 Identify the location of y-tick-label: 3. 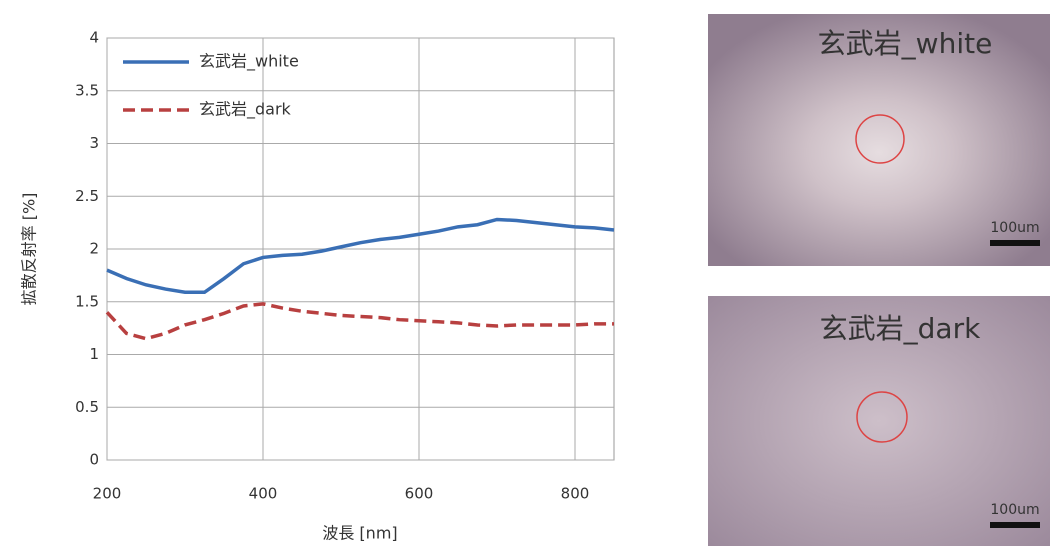
(94, 143).